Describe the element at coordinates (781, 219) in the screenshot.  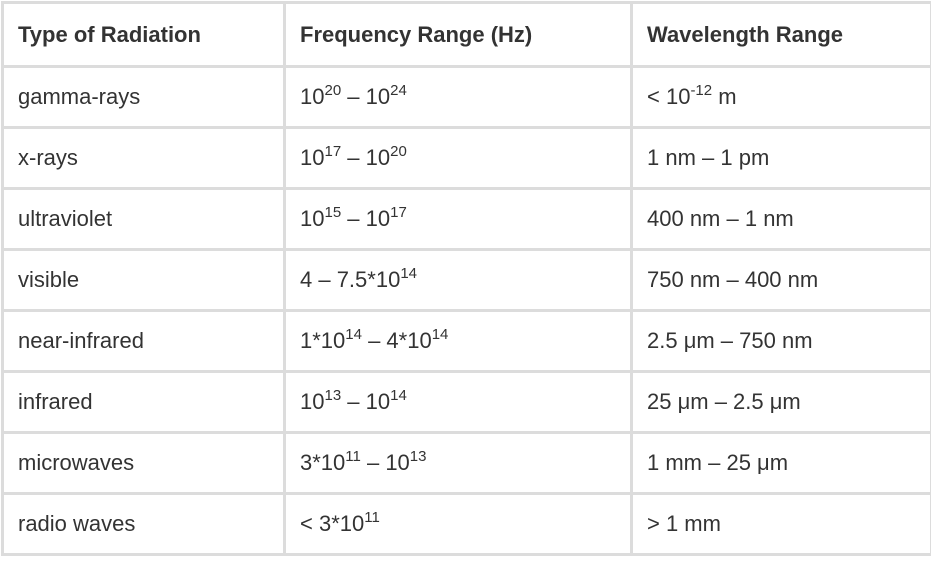
I see `table-cell: 400 nm – 1 nm` at that location.